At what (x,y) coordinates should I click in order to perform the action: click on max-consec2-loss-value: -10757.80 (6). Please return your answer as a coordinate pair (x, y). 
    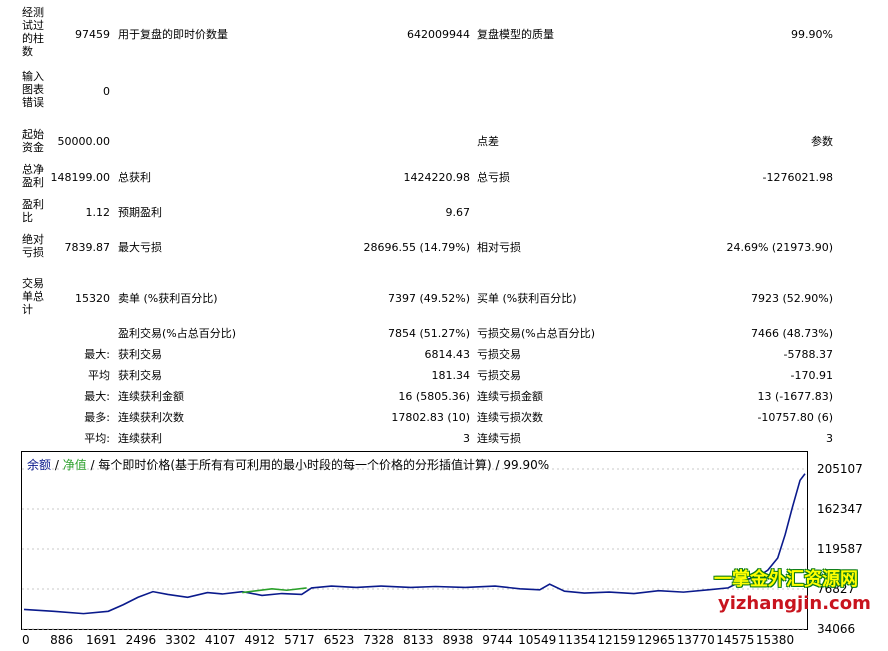
    Looking at the image, I should click on (795, 417).